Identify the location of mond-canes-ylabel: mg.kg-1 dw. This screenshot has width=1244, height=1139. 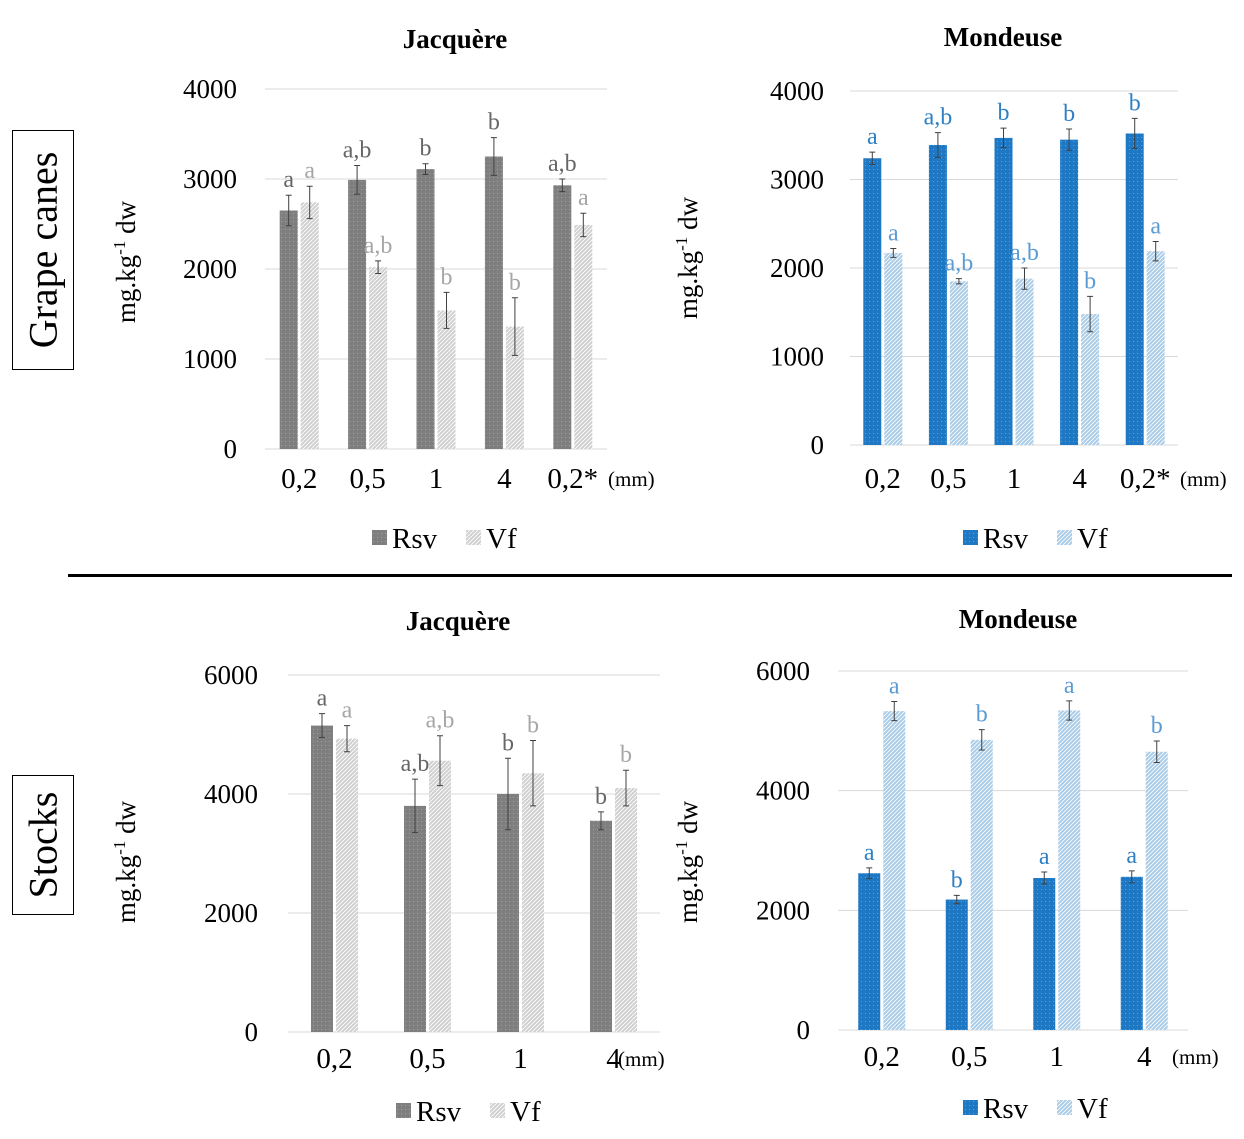
(687, 257).